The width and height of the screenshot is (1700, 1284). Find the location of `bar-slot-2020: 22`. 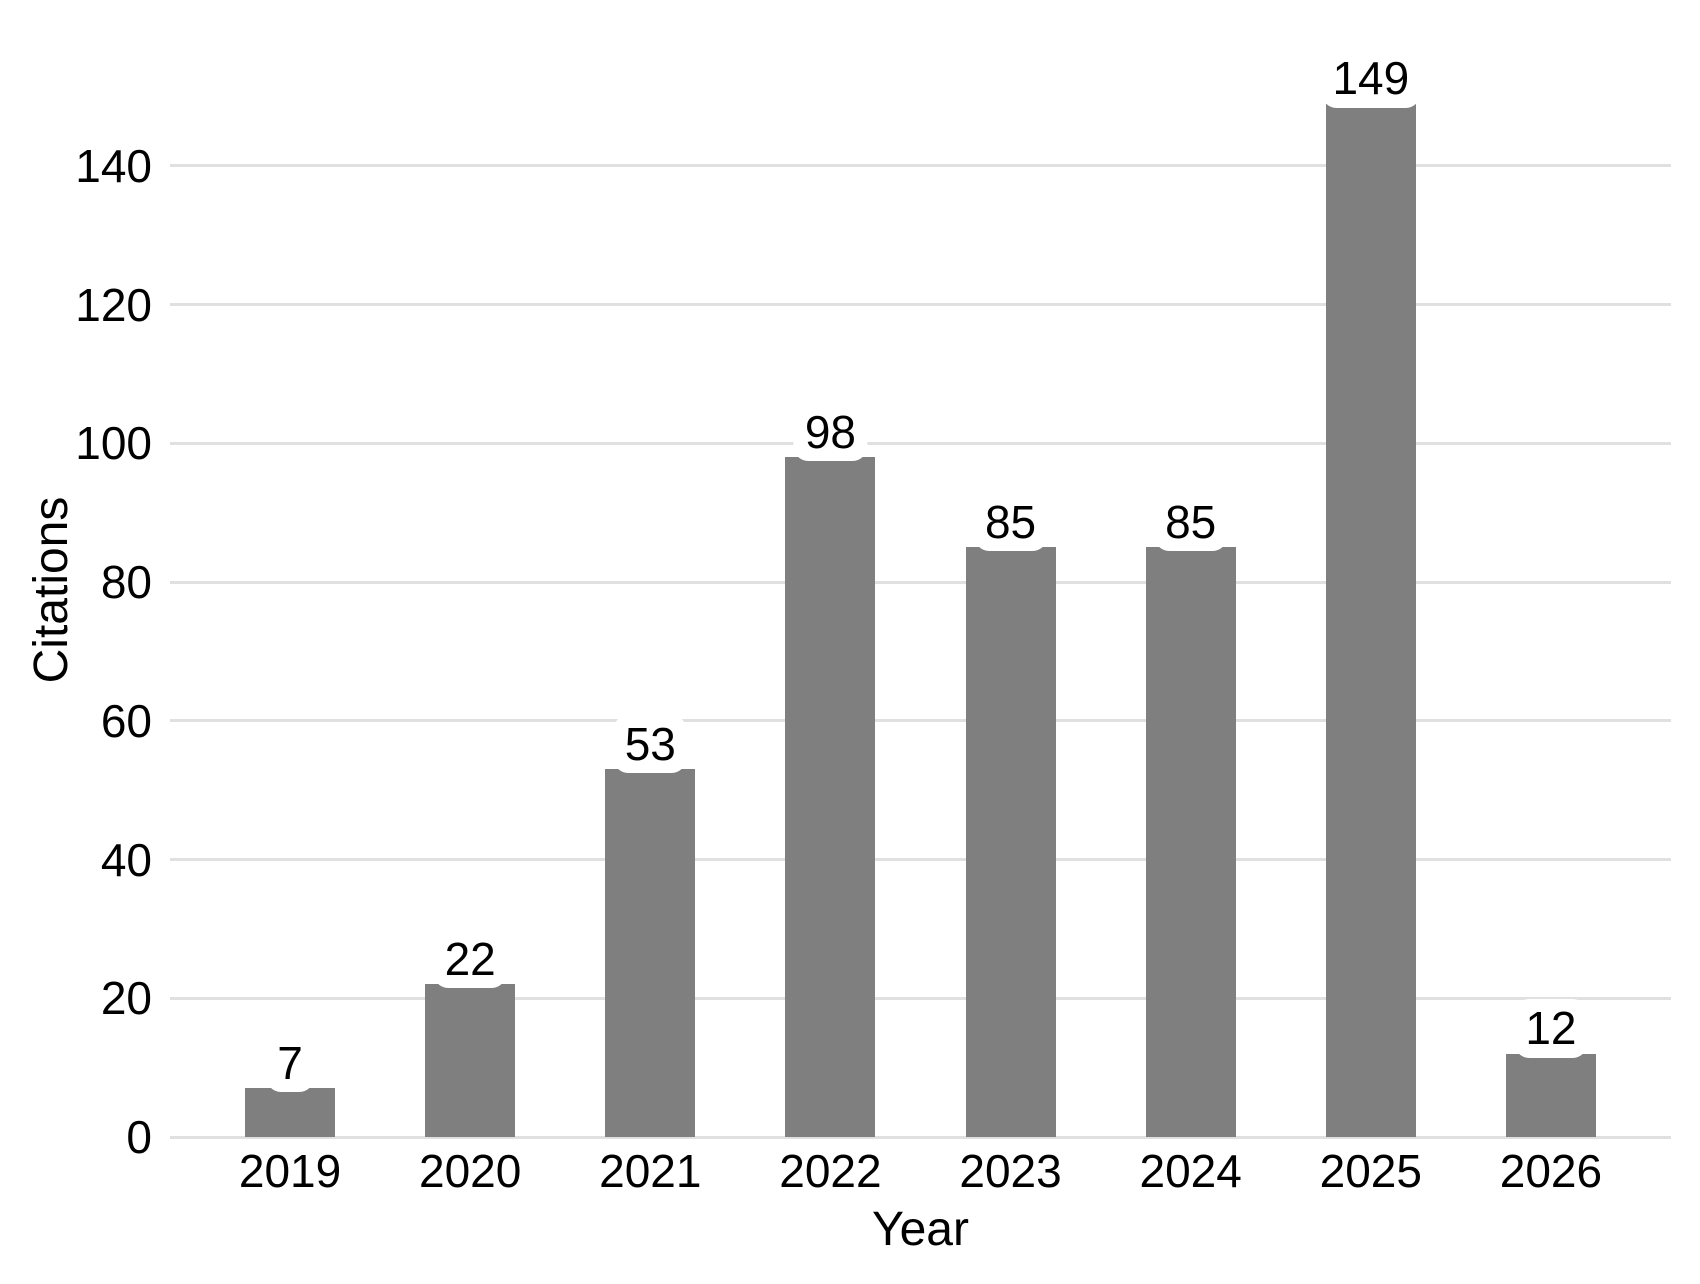

bar-slot-2020: 22 is located at coordinates (470, 596).